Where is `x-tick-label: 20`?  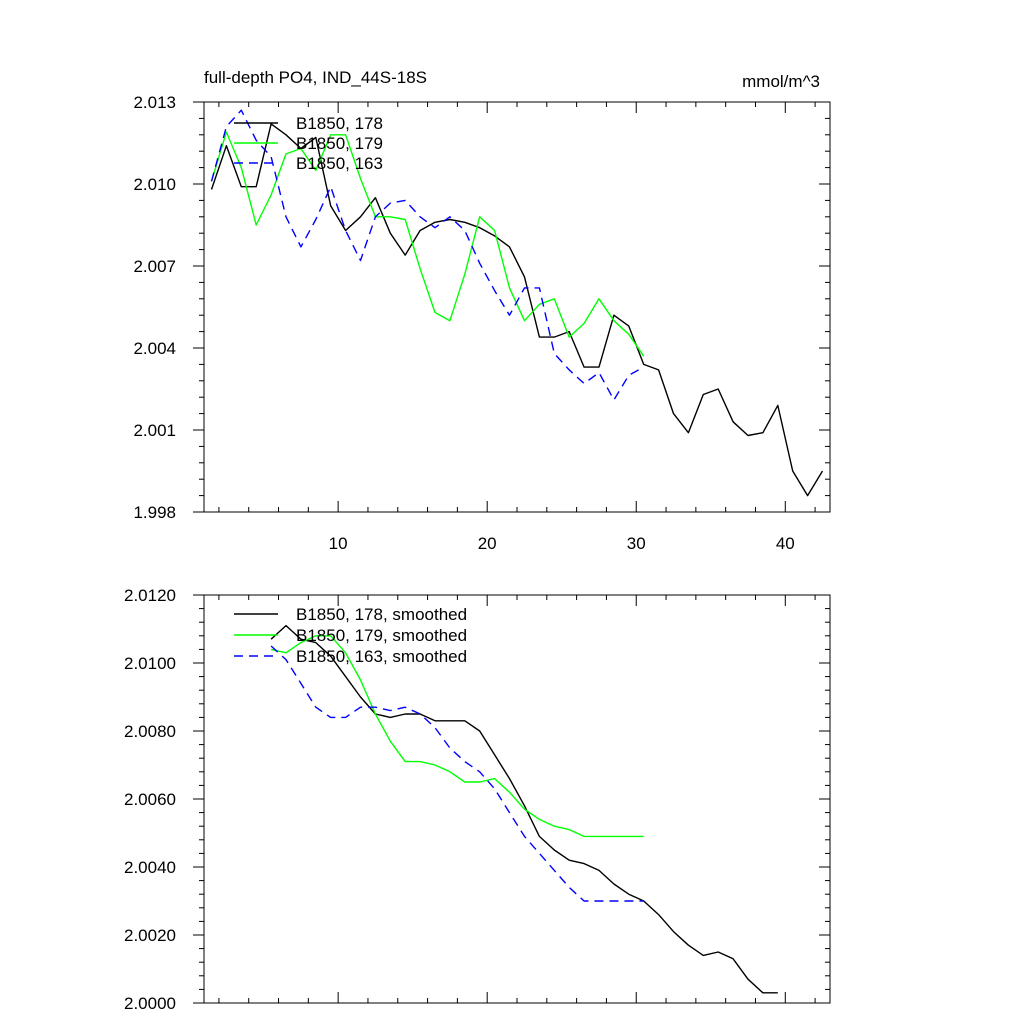
x-tick-label: 20 is located at coordinates (487, 543).